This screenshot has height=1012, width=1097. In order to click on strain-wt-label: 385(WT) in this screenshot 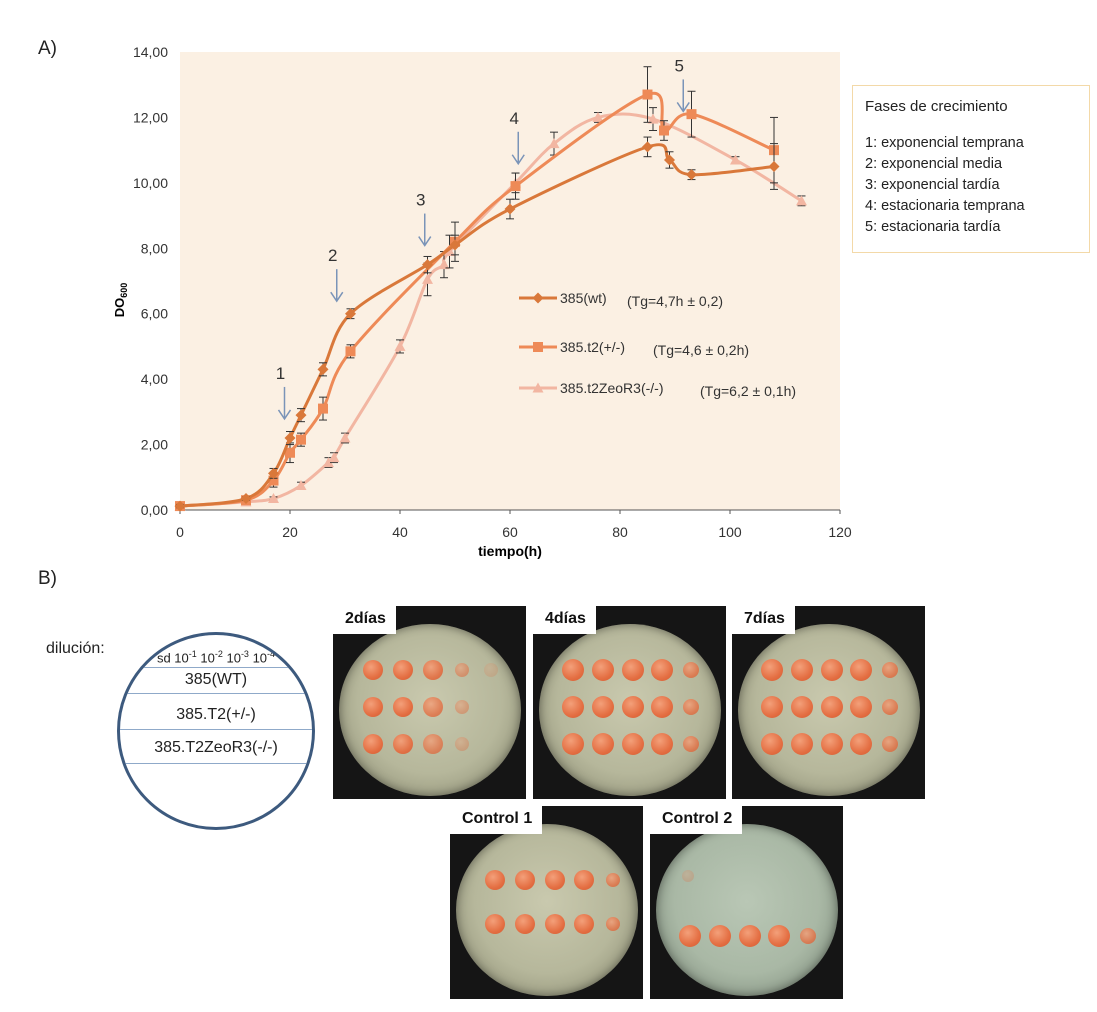, I will do `click(216, 679)`.